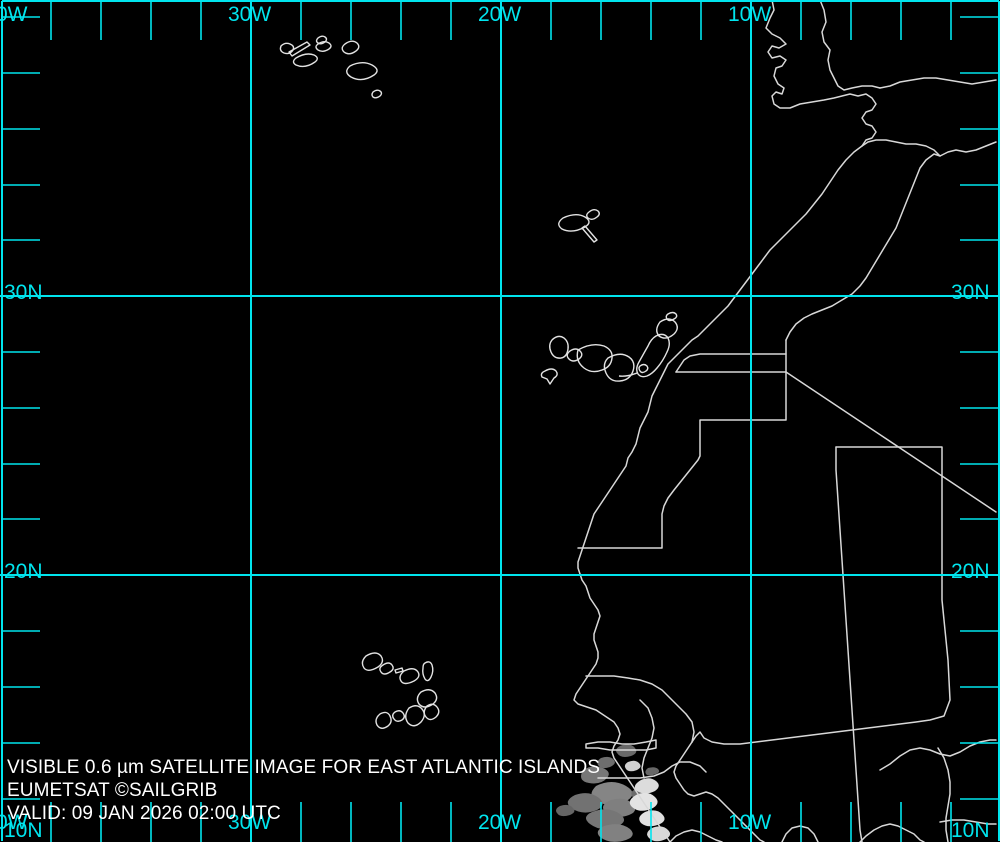 This screenshot has width=1000, height=842. Describe the element at coordinates (750, 822) in the screenshot. I see `lon-label-bottom-10w: 10W` at that location.